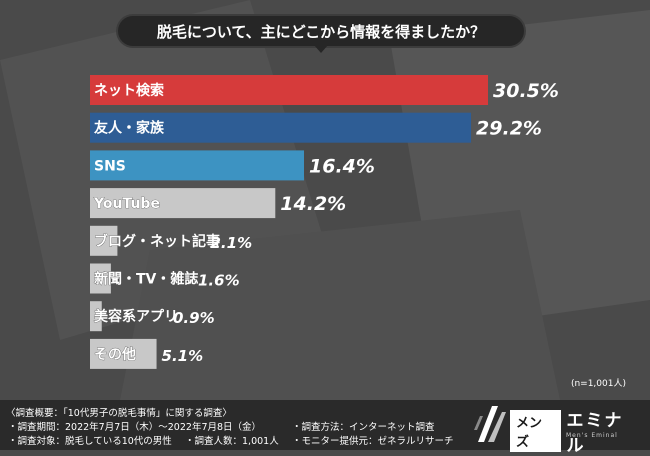  Describe the element at coordinates (135, 427) in the screenshot. I see `survey-period: ・調査期間：2022年7月7日（木）〜2022年7月8日（金）` at that location.